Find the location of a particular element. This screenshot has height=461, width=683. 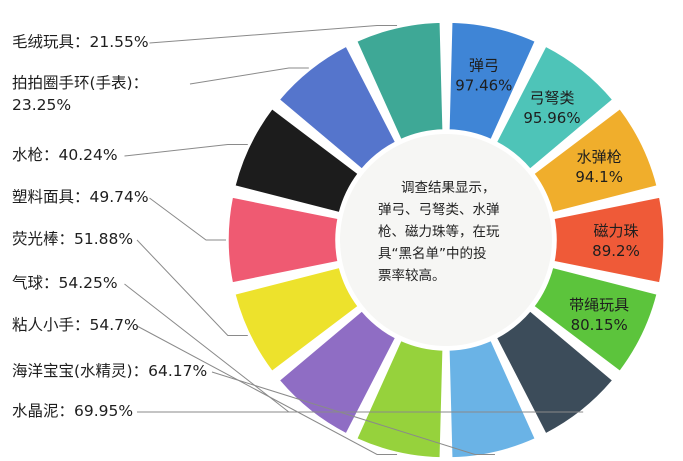

left-label-7: 粘人小手：54.7% is located at coordinates (75, 325).